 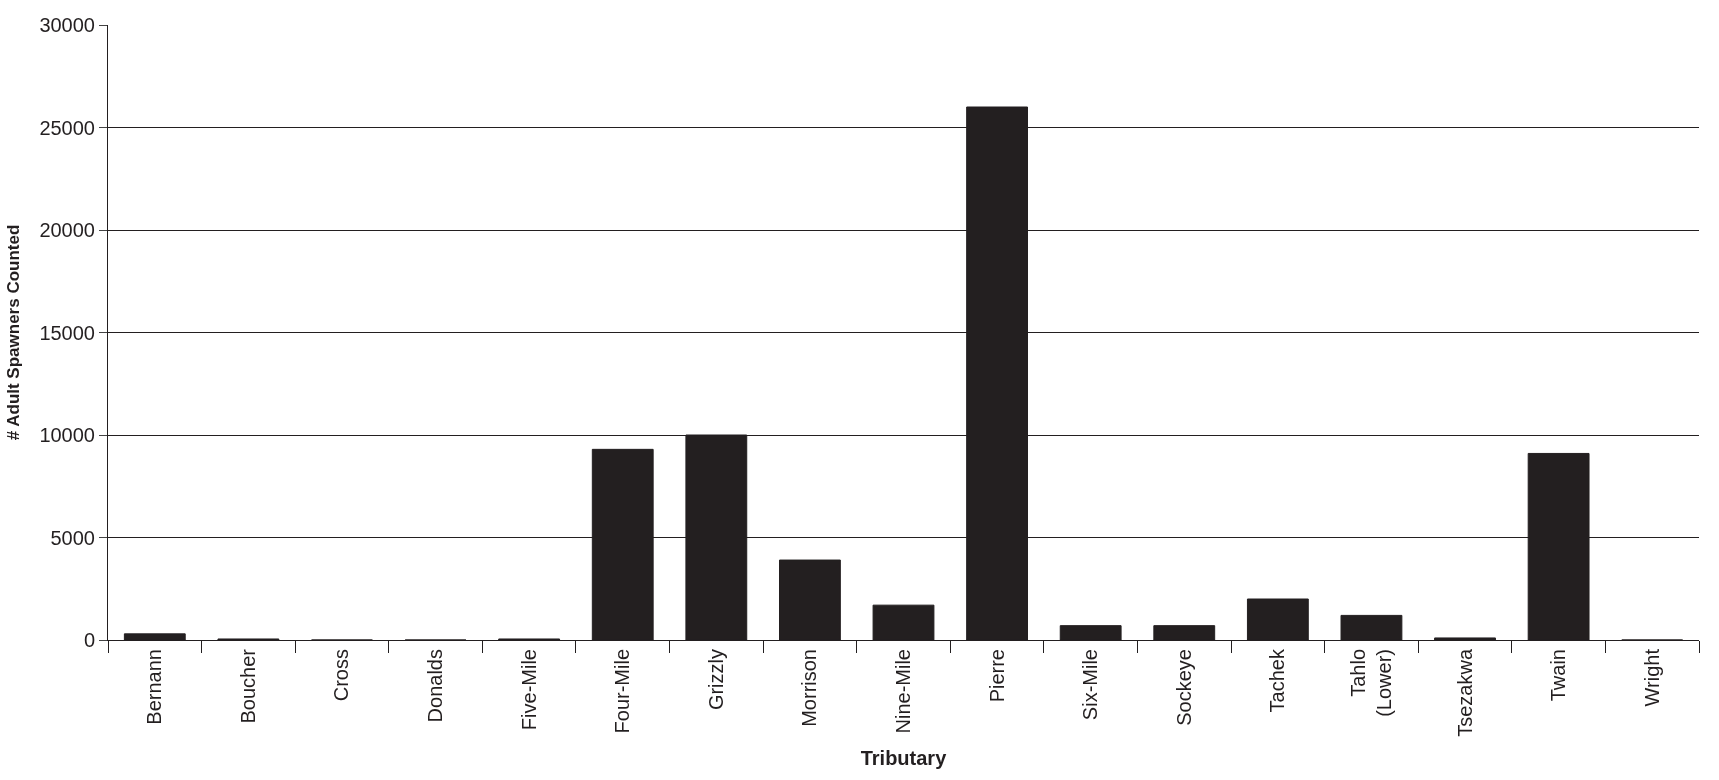 I want to click on x-tick-label: Five-Mile, so click(x=528, y=690).